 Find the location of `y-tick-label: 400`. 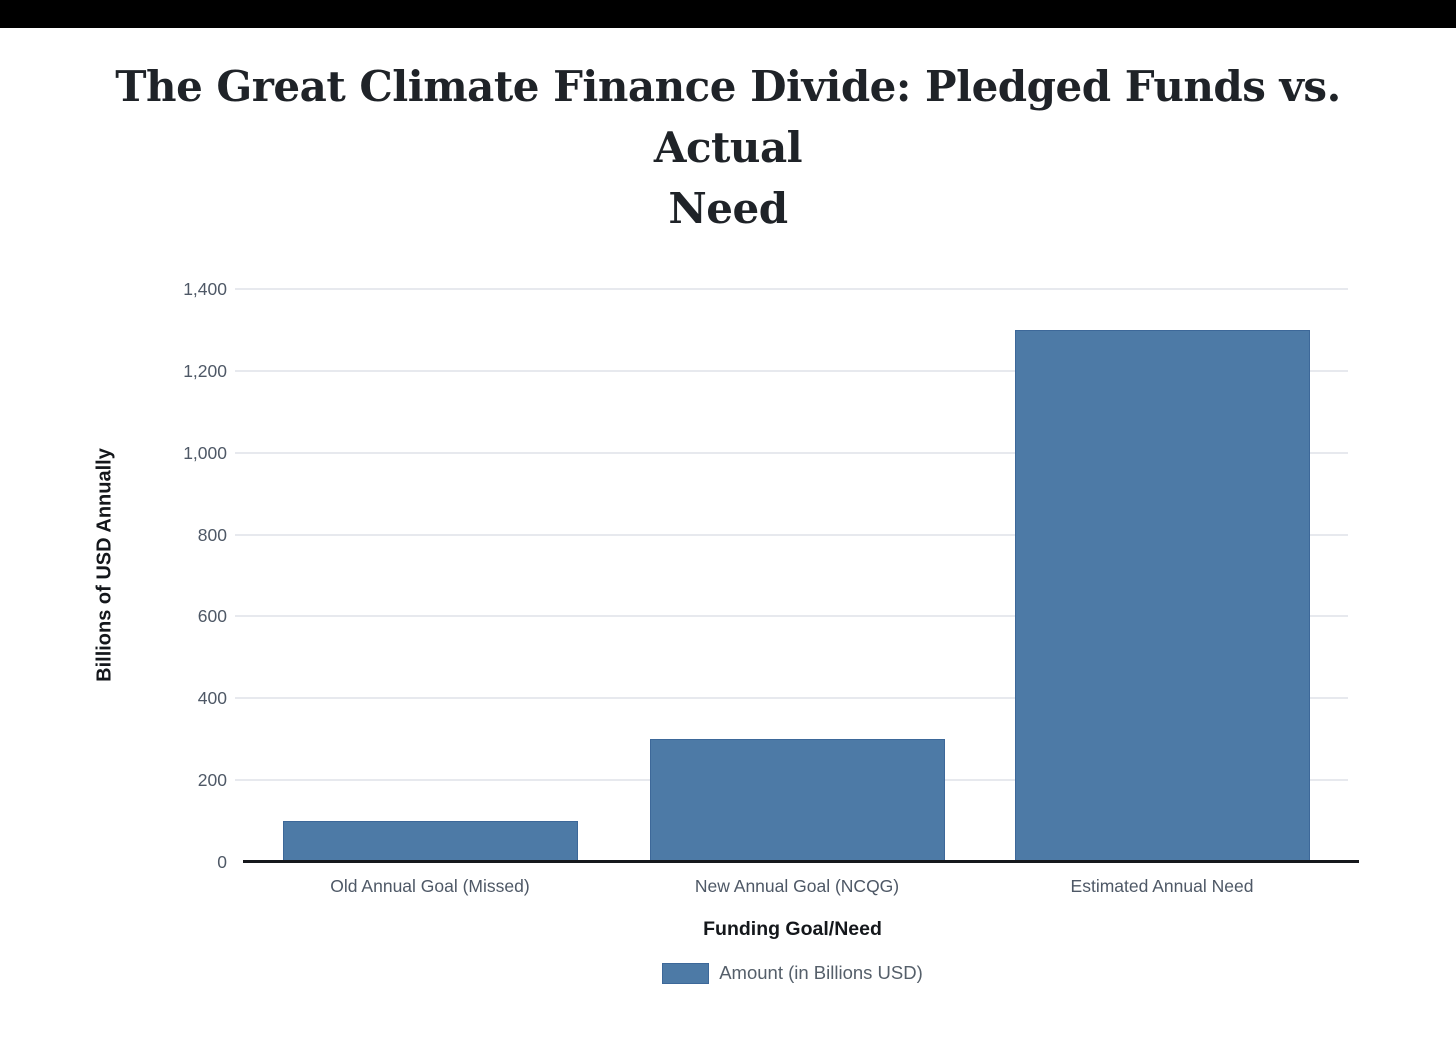

y-tick-label: 400 is located at coordinates (212, 698).